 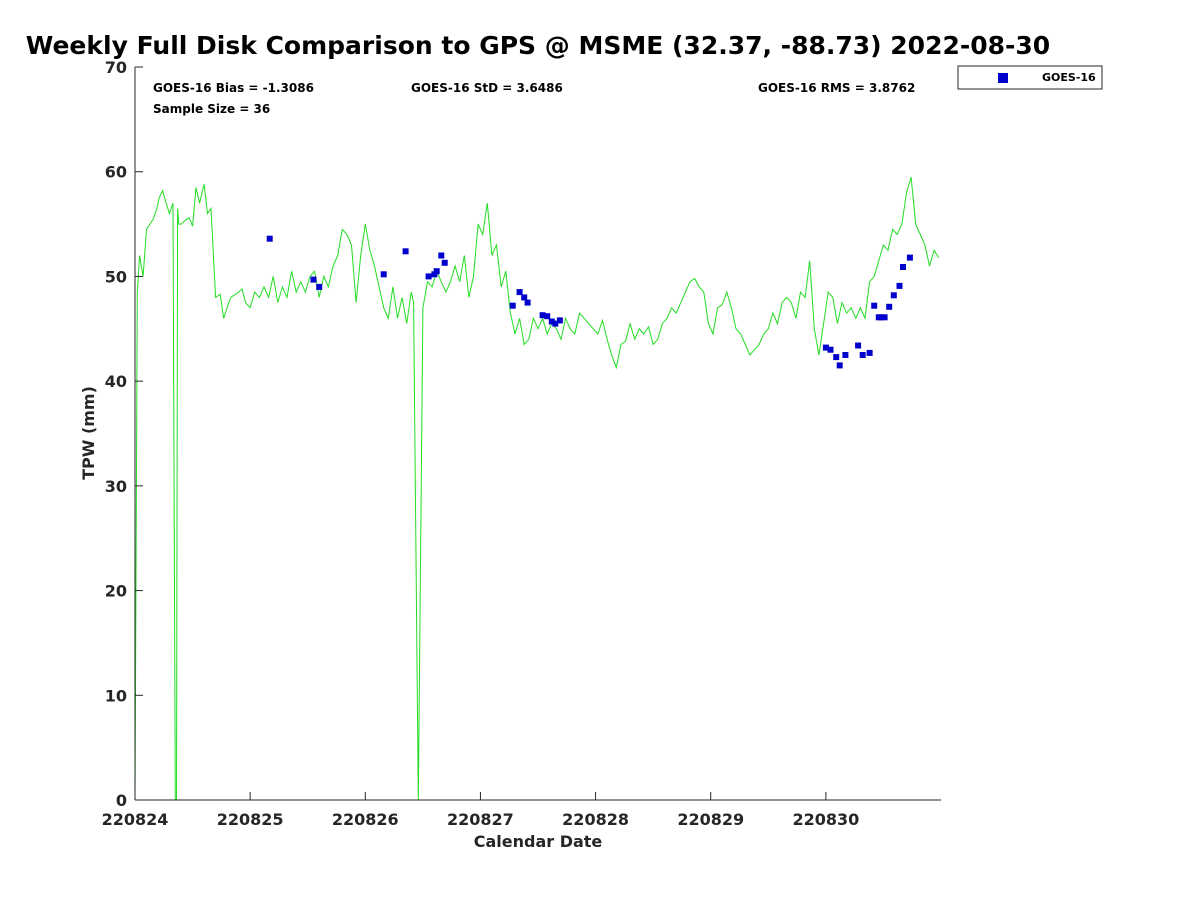 I want to click on x-tick-label: 220824, so click(x=135, y=819).